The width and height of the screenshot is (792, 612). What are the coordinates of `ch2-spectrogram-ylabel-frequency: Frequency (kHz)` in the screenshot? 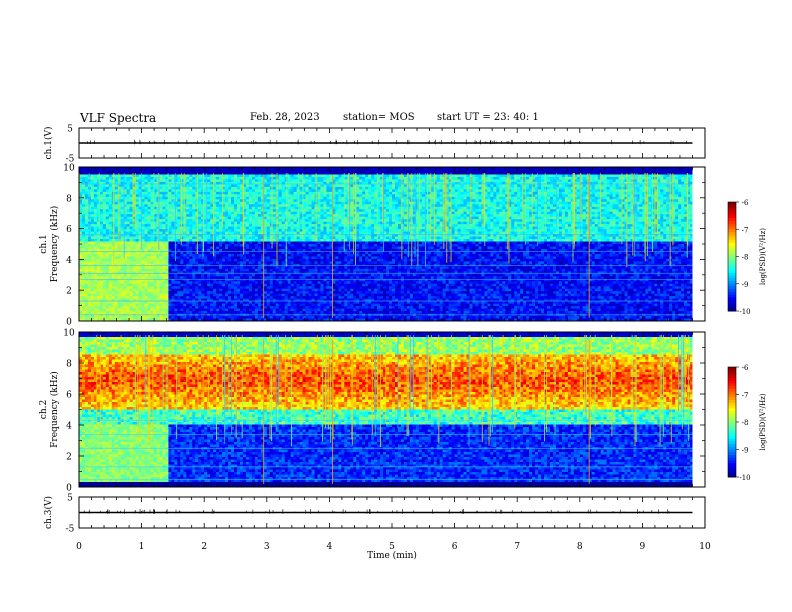 It's located at (54, 409).